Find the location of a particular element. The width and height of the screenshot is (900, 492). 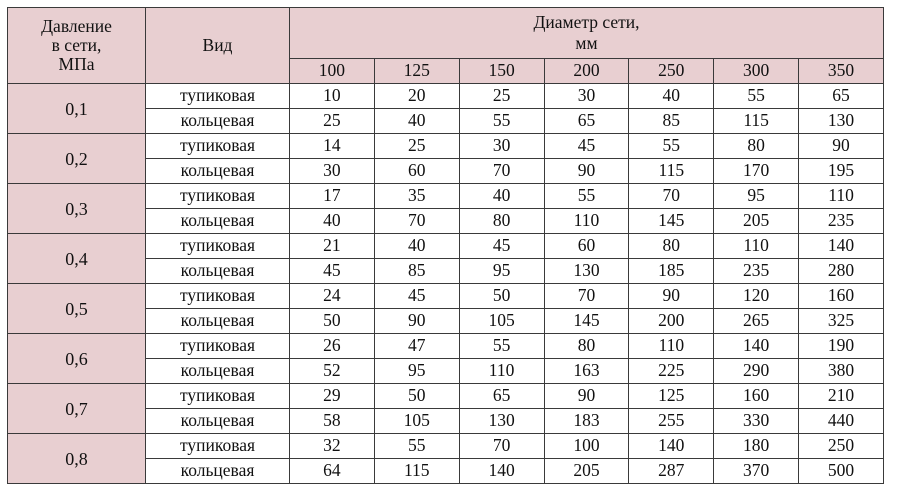

value-cell: 32 is located at coordinates (332, 446).